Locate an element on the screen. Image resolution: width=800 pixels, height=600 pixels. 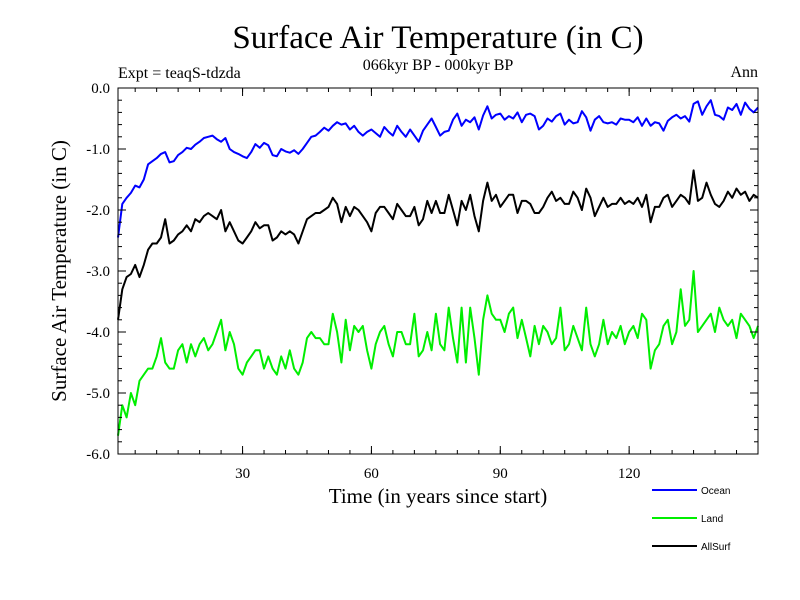
y-tick-label: -6.0 is located at coordinates (98, 455).